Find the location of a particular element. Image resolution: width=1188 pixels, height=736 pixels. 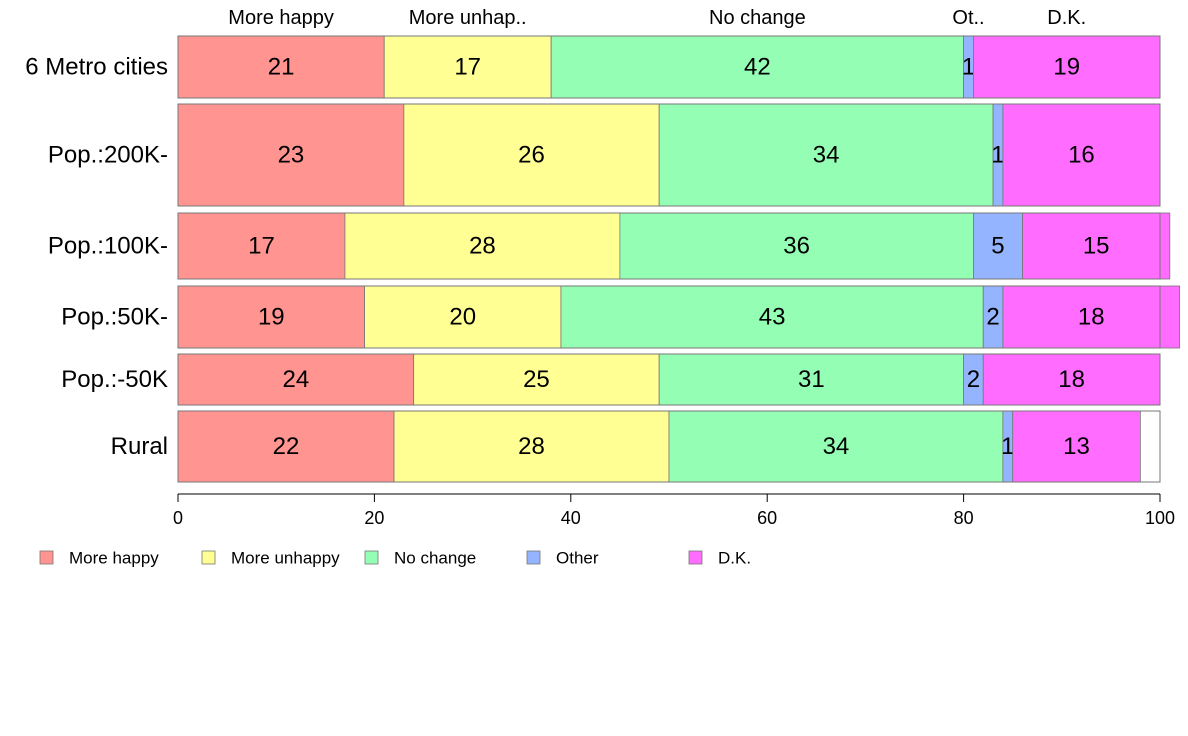

x-tick-label: 100 is located at coordinates (1160, 518).